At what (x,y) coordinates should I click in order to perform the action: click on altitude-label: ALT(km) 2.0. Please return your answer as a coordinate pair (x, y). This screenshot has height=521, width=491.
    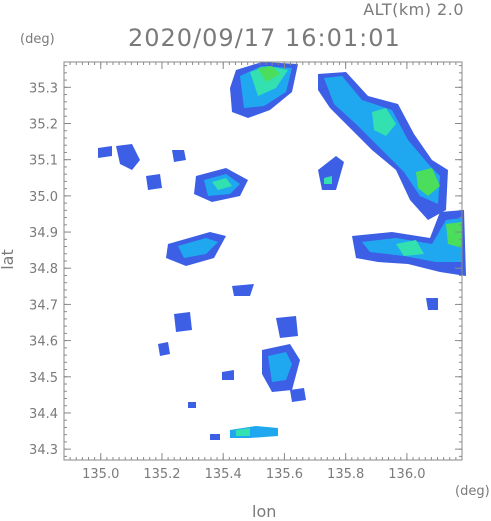
    Looking at the image, I should click on (413, 9).